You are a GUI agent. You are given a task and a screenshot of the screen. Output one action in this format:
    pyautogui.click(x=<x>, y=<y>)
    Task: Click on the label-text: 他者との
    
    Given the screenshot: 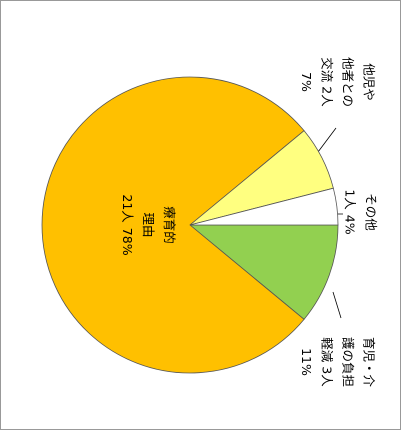 What is the action you would take?
    pyautogui.click(x=348, y=82)
    